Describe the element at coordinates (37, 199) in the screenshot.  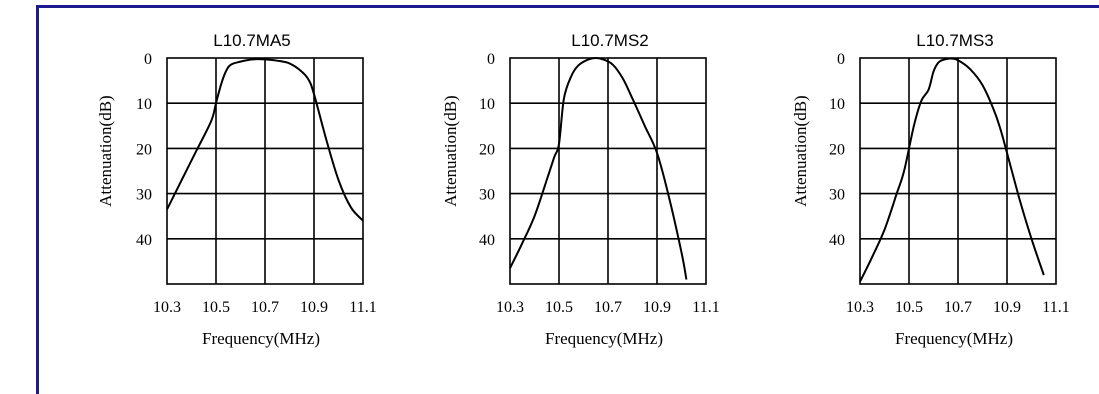
I see `frame-border-left` at that location.